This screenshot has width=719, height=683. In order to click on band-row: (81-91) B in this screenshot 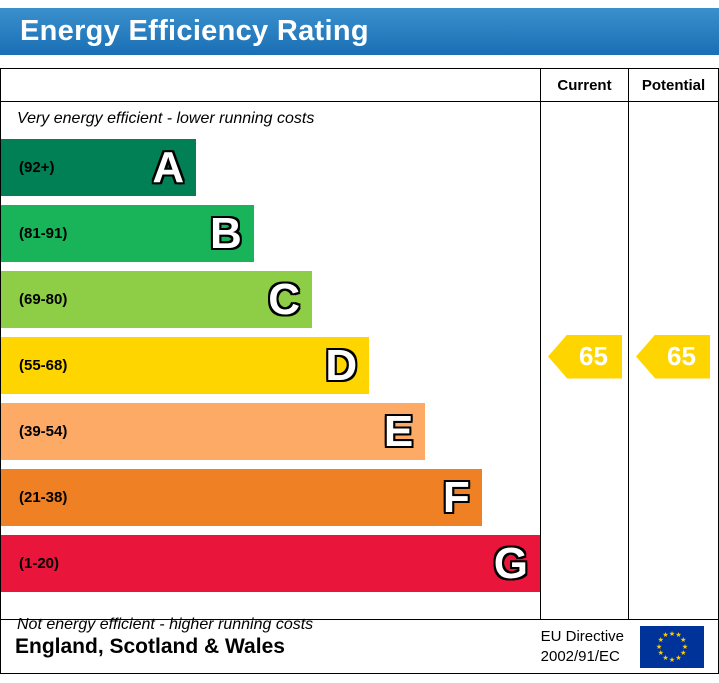, I will do `click(270, 236)`.